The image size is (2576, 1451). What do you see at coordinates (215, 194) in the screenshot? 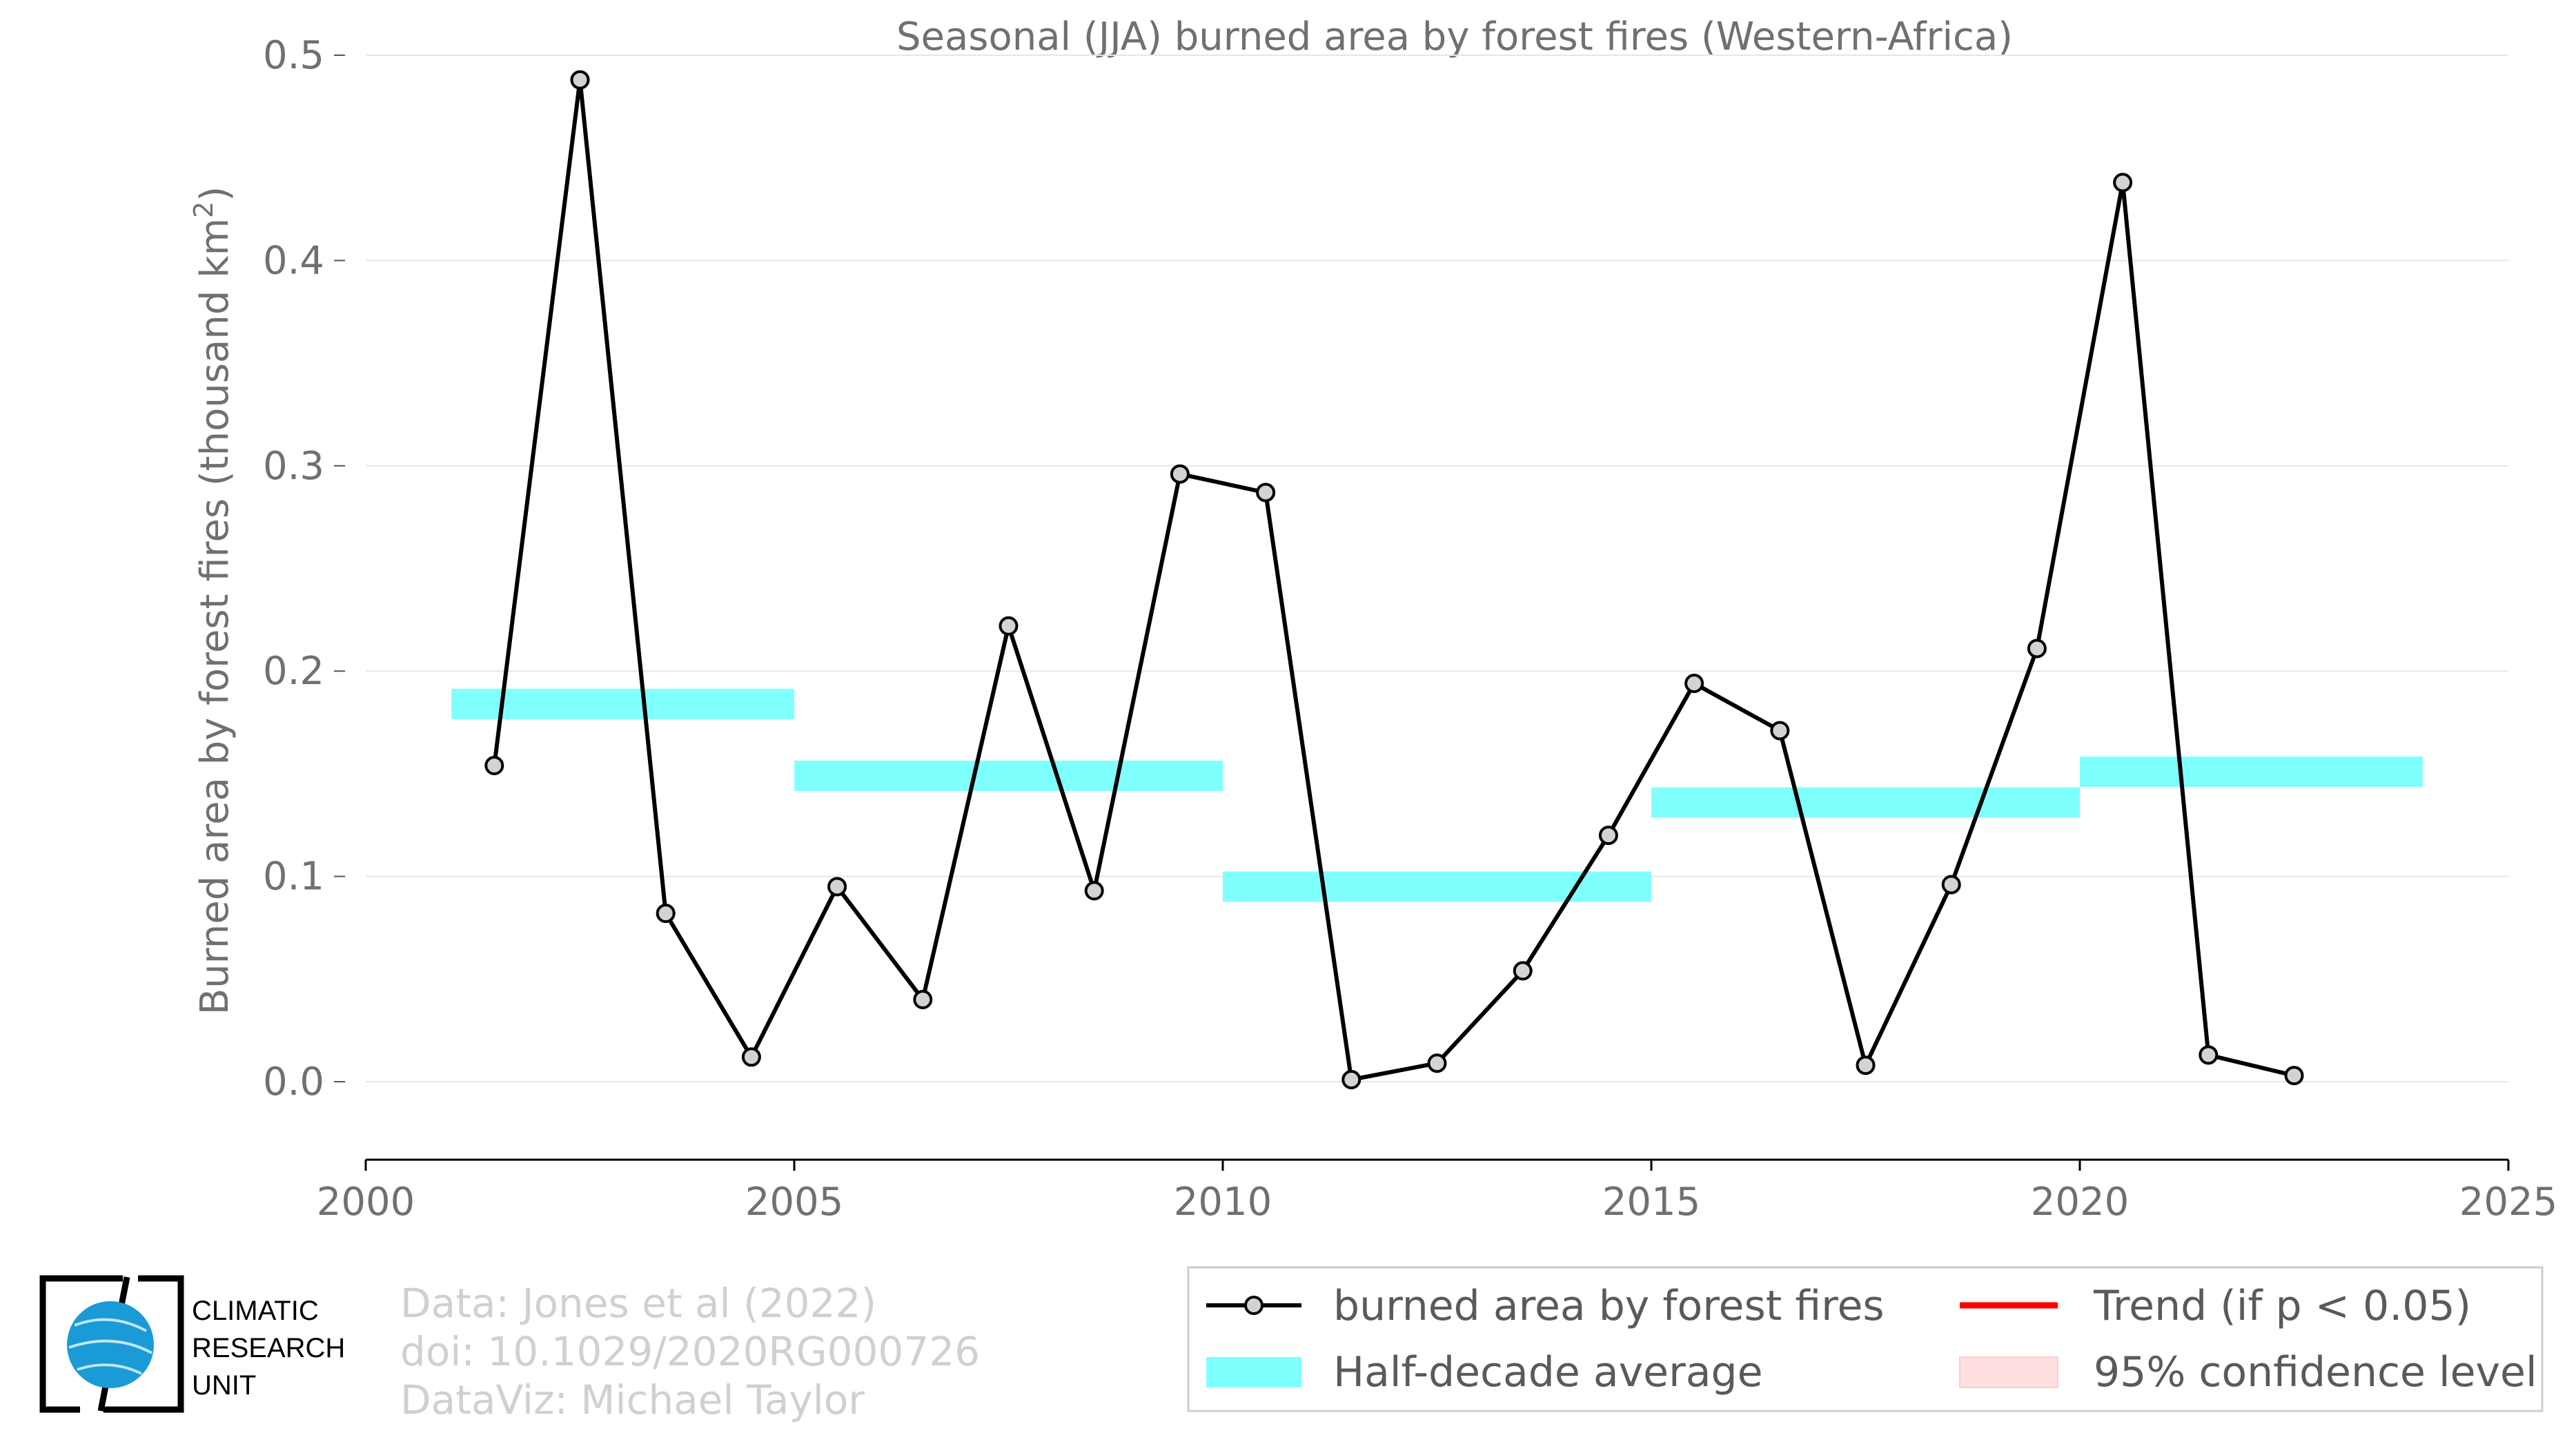
I see `y-axis-label-end: )` at bounding box center [215, 194].